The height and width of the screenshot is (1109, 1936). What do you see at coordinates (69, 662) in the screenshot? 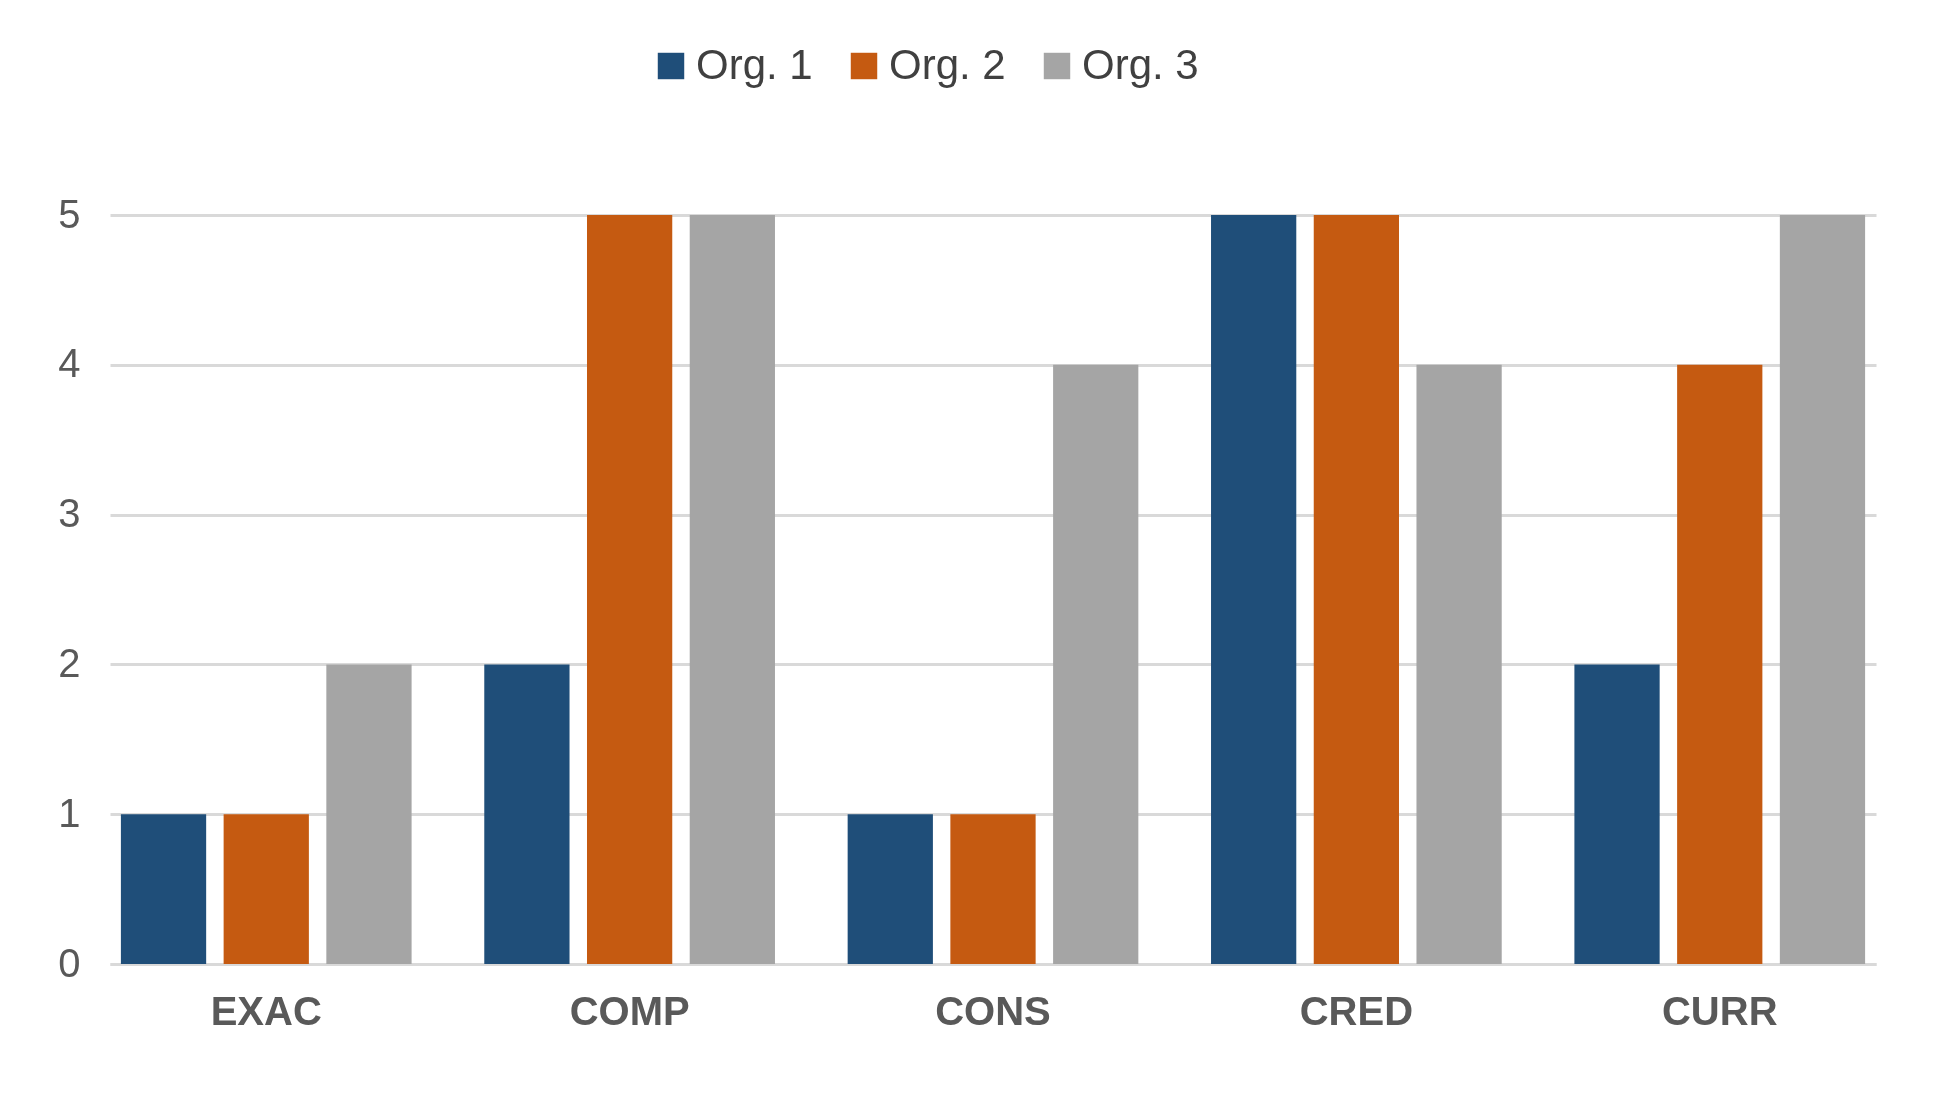
I see `y-tick-label: 2` at bounding box center [69, 662].